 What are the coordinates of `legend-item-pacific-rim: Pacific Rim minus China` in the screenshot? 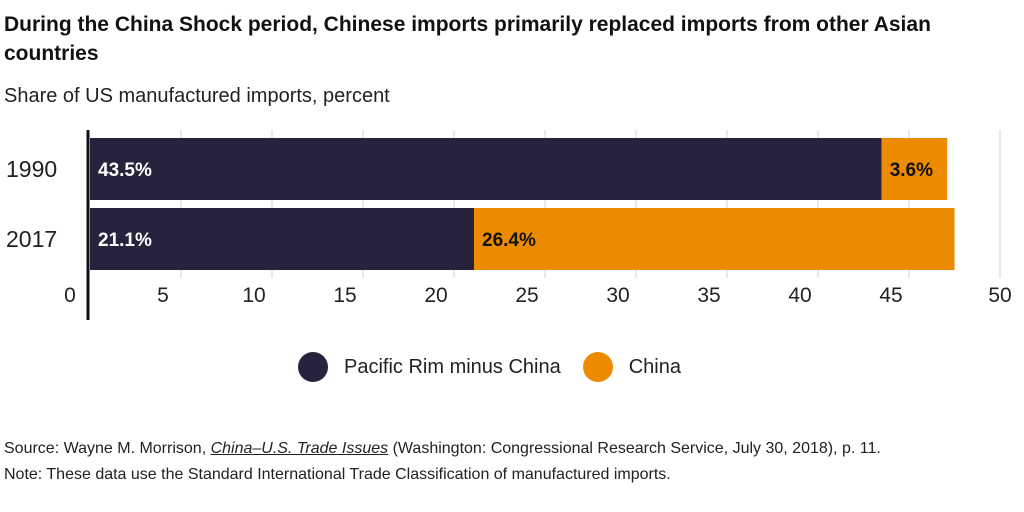 It's located at (429, 367).